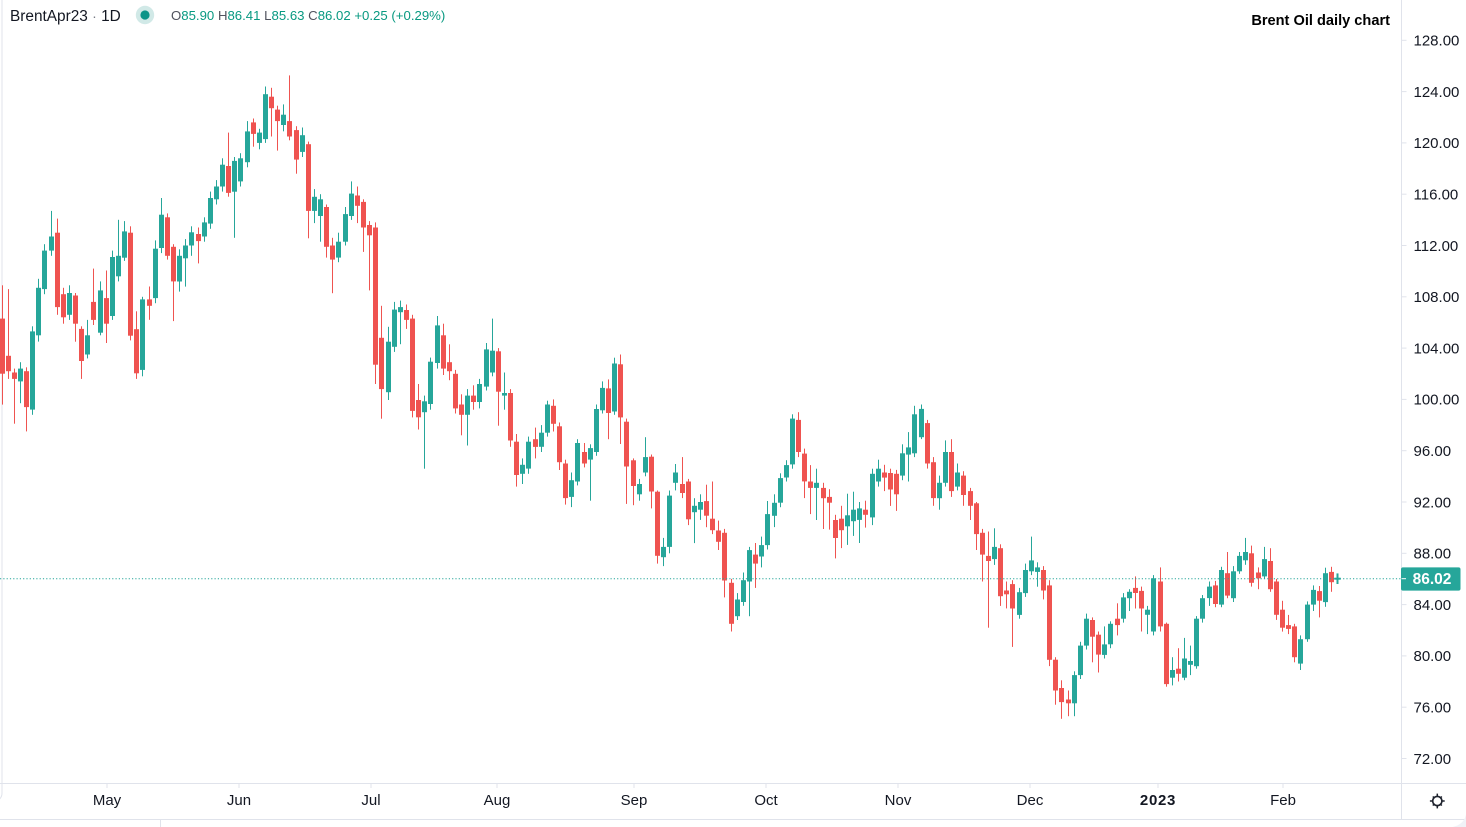  I want to click on svg-text: May, so click(107, 800).